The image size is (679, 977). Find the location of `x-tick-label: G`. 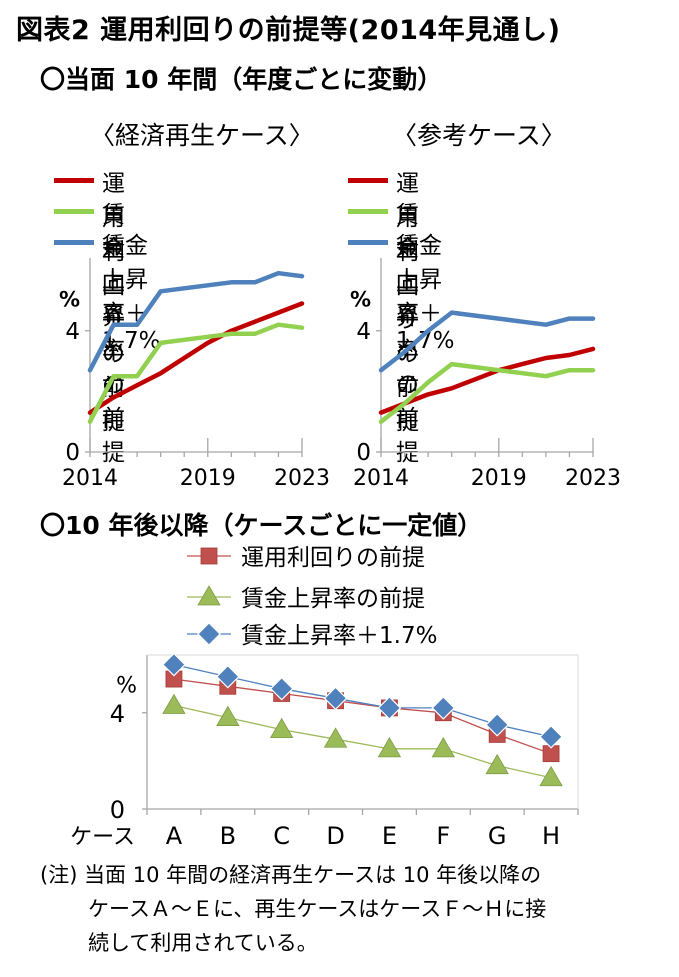

x-tick-label: G is located at coordinates (497, 836).